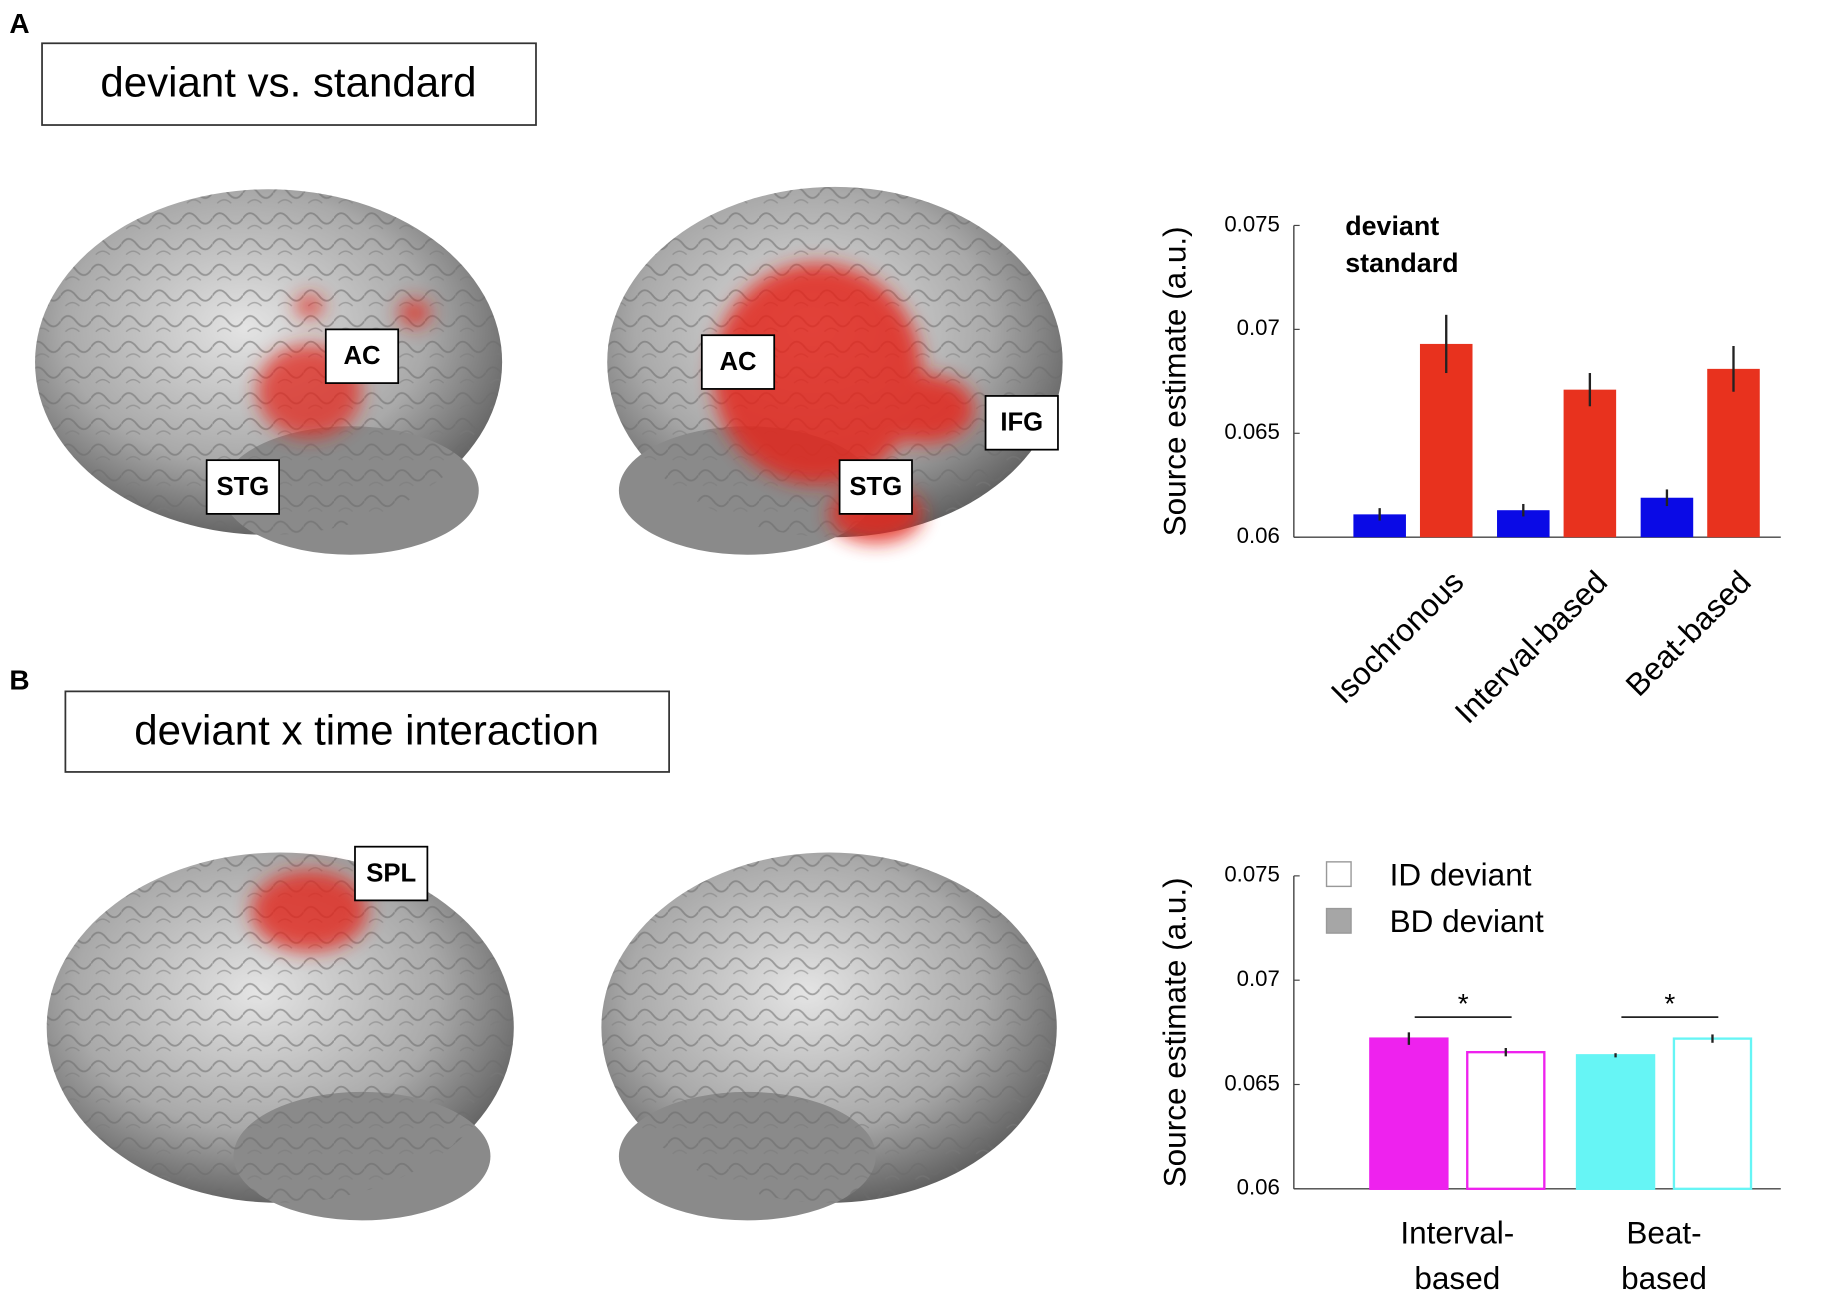 The width and height of the screenshot is (1831, 1306). I want to click on legend-label: BD deviant, so click(1467, 921).